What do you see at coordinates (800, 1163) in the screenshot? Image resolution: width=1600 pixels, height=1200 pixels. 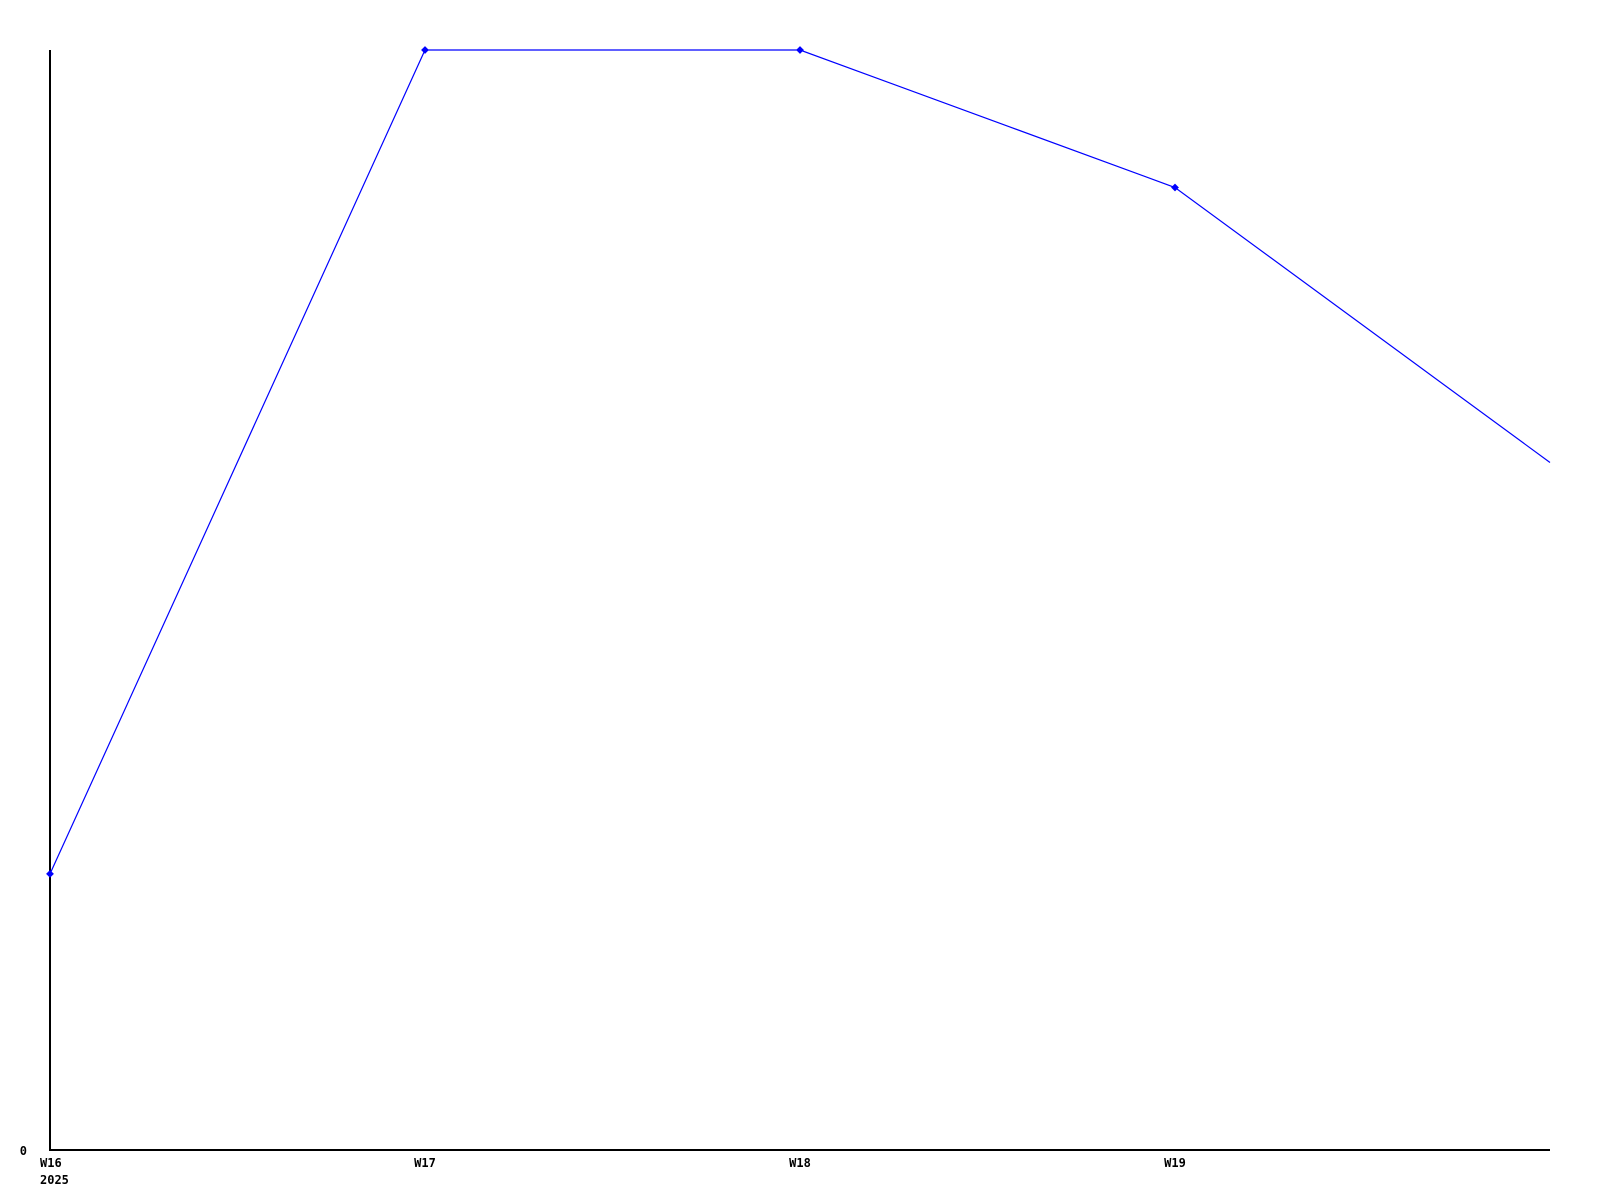 I see `x-tick-label: W18` at bounding box center [800, 1163].